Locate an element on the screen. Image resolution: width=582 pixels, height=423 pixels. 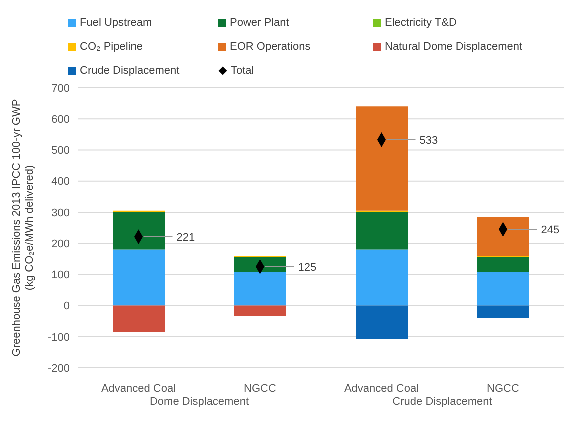
y-tick-label: 400 is located at coordinates (61, 182).